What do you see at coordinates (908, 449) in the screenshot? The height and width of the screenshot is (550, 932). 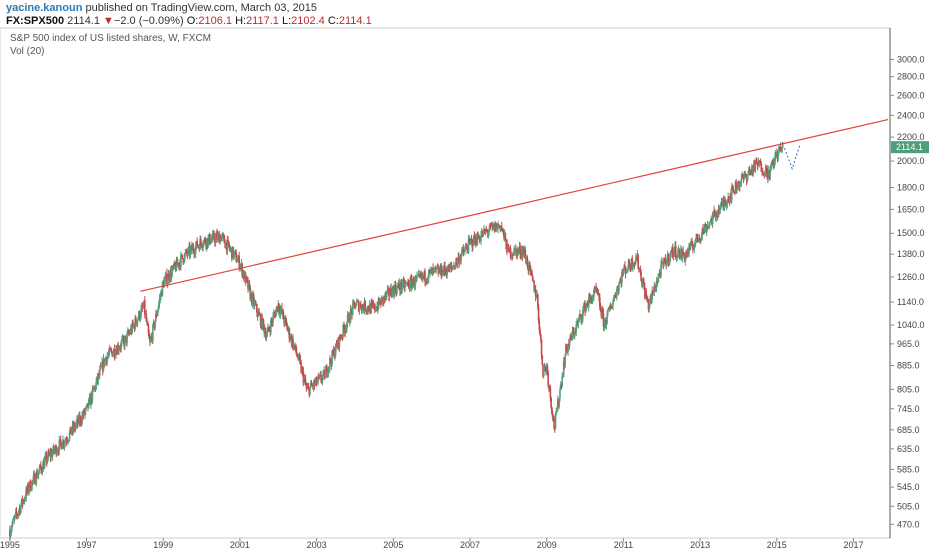 I see `price-tick-label: 635.0` at bounding box center [908, 449].